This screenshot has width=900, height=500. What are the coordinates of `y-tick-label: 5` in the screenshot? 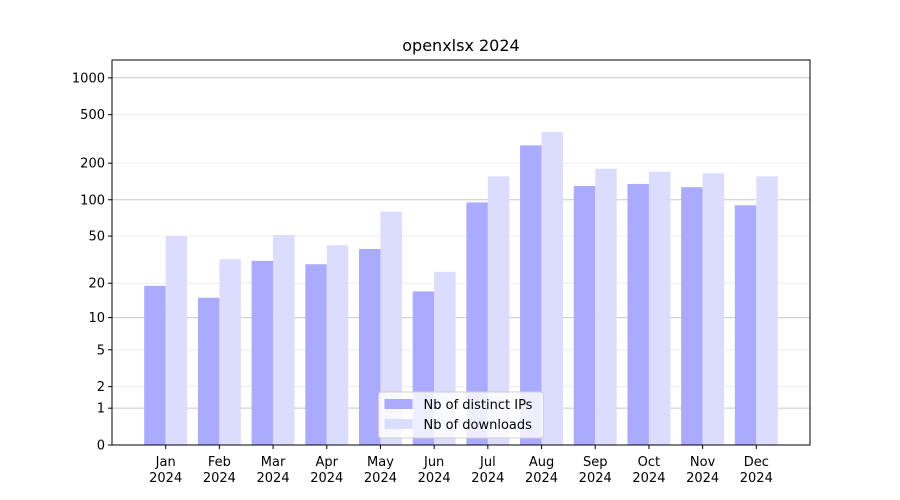 It's located at (101, 350).